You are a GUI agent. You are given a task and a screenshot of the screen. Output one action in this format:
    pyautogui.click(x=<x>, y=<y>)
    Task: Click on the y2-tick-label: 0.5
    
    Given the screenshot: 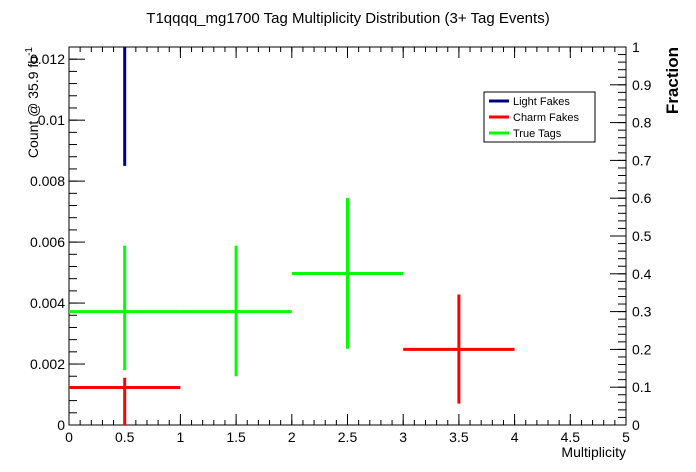 What is the action you would take?
    pyautogui.click(x=642, y=236)
    